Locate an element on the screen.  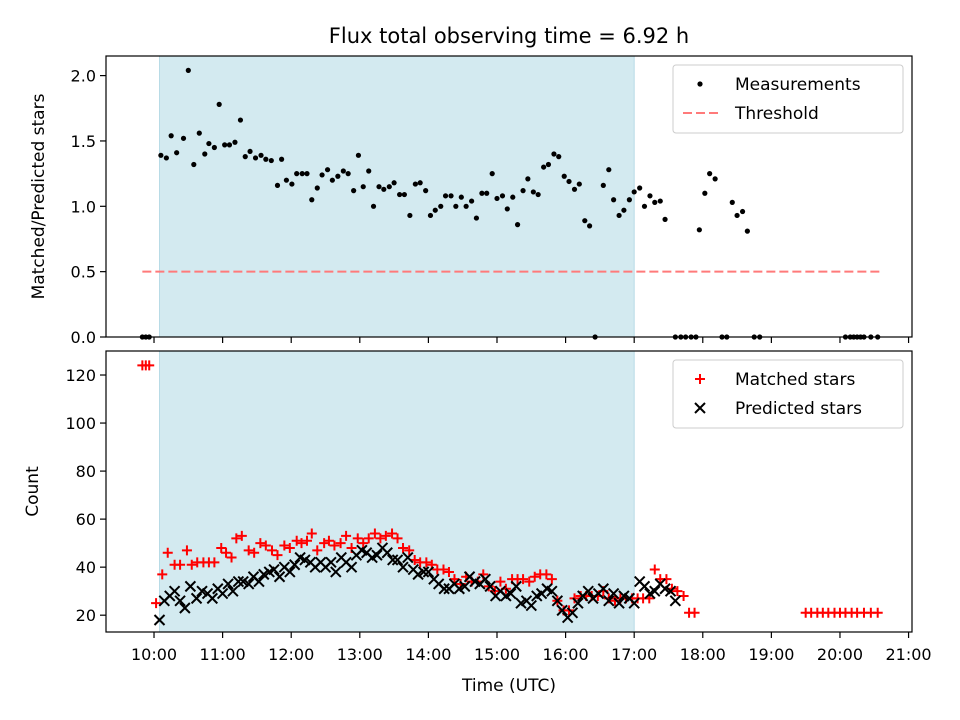
series-predicted-stars is located at coordinates (417, 584).